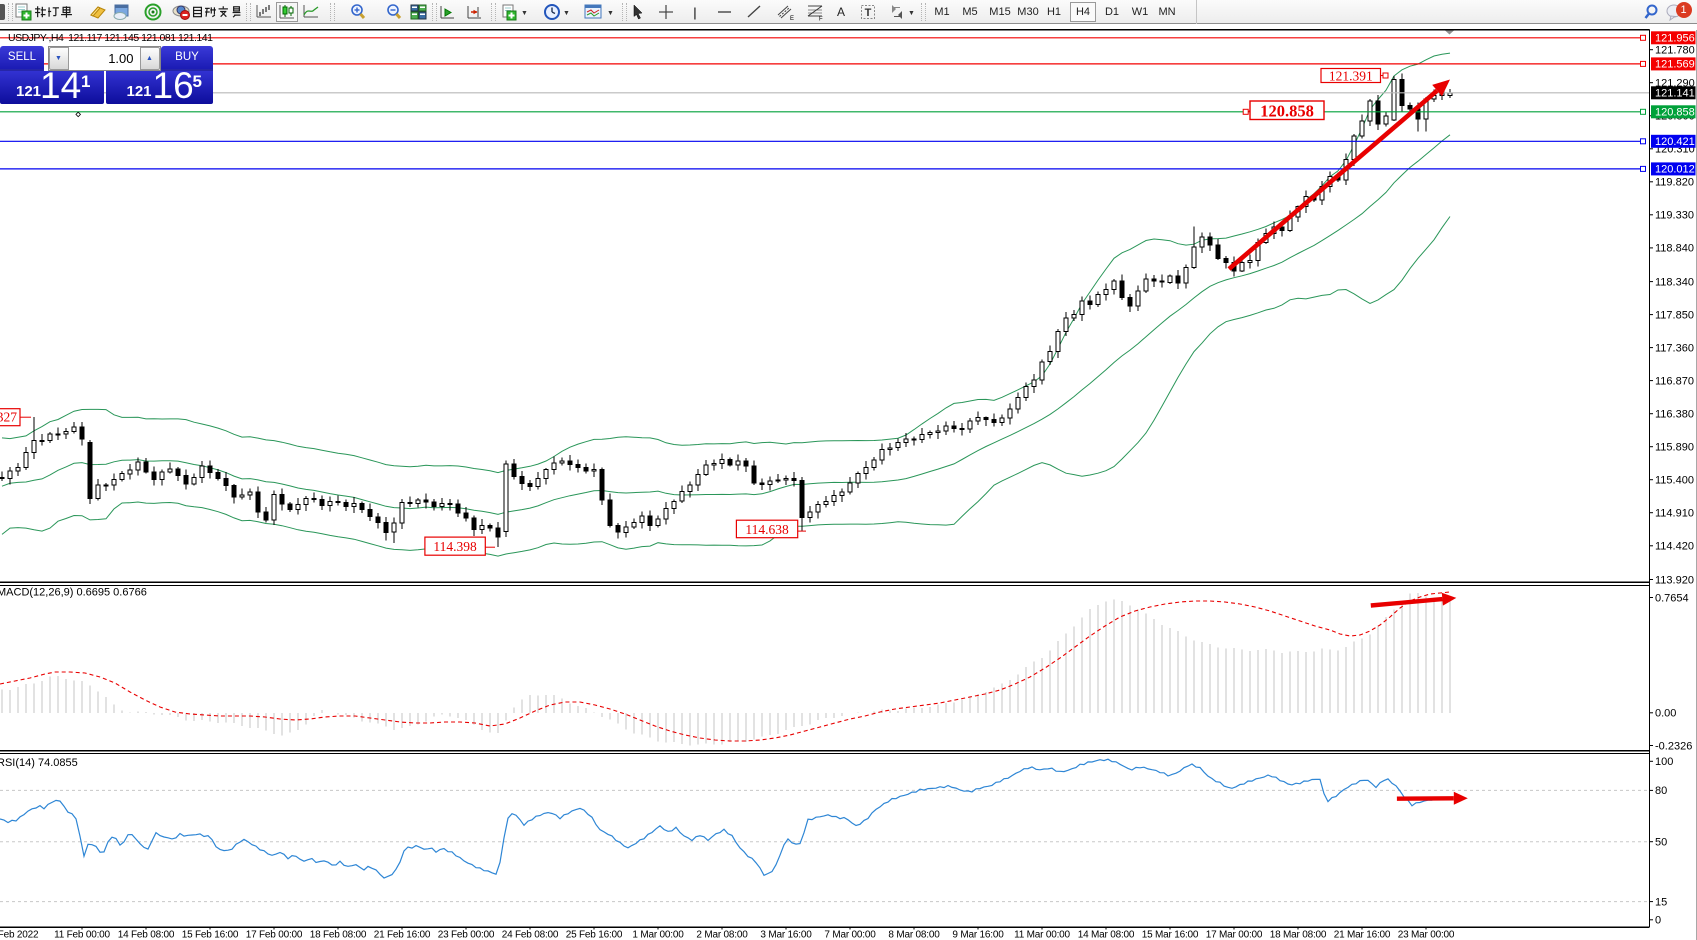 This screenshot has width=1697, height=940. What do you see at coordinates (1674, 348) in the screenshot?
I see `svg-text: 117.360` at bounding box center [1674, 348].